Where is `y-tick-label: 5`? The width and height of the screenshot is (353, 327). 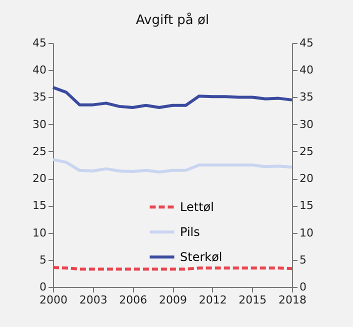 y-tick-label: 5 is located at coordinates (43, 259).